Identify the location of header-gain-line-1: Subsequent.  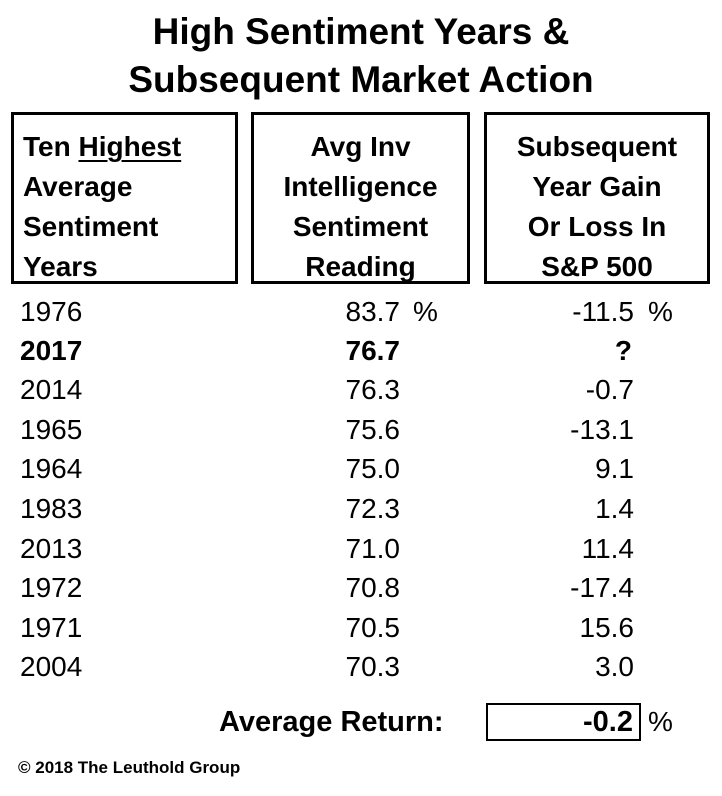
(597, 146).